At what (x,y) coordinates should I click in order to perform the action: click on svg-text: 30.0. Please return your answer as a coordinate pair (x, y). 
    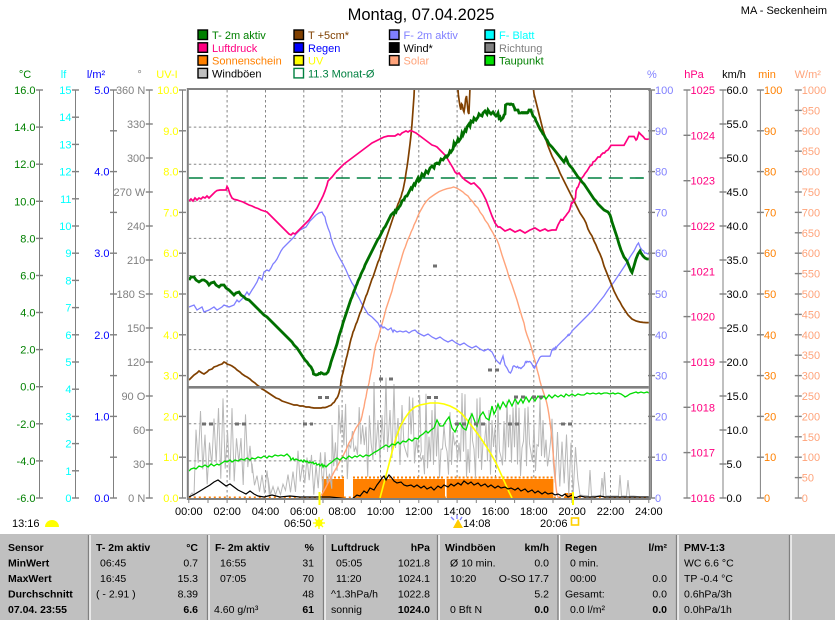
    Looking at the image, I should click on (737, 295).